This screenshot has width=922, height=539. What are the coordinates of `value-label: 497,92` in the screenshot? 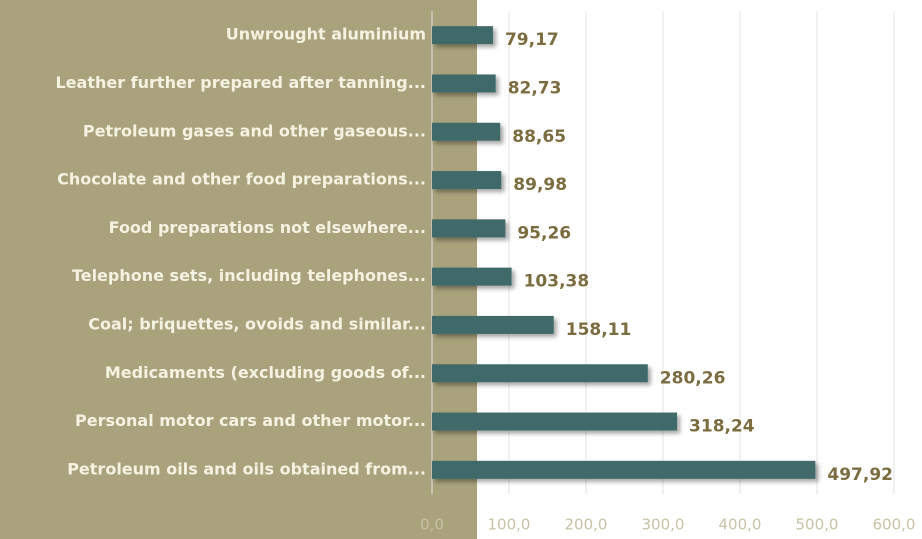 It's located at (860, 475).